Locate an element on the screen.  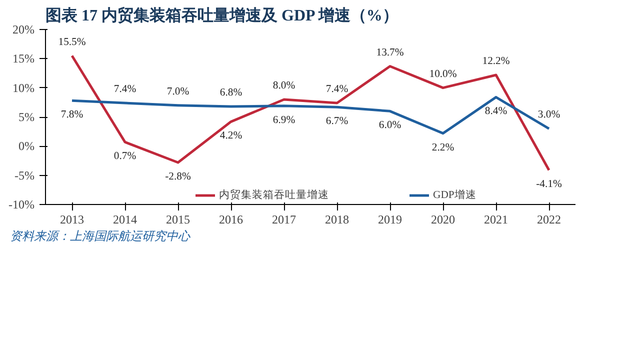
data-label: 6.9% is located at coordinates (284, 120).